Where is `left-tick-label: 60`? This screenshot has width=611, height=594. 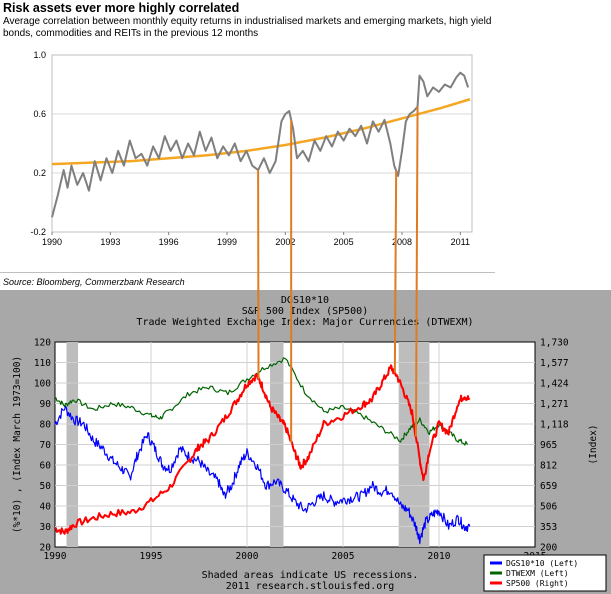 left-tick-label: 60 is located at coordinates (46, 466).